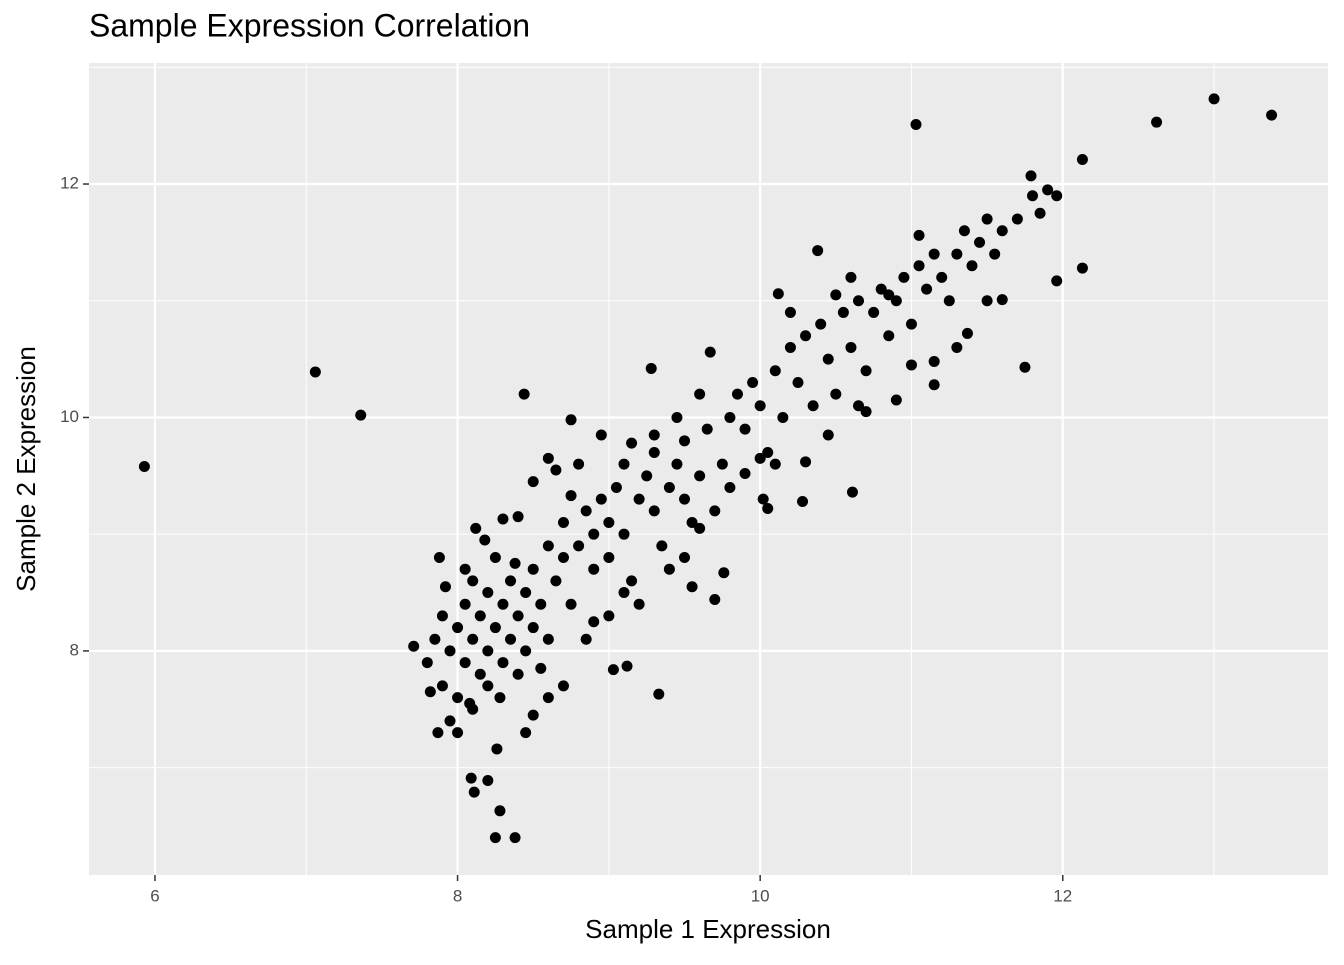  I want to click on x-tick-label: 8, so click(457, 895).